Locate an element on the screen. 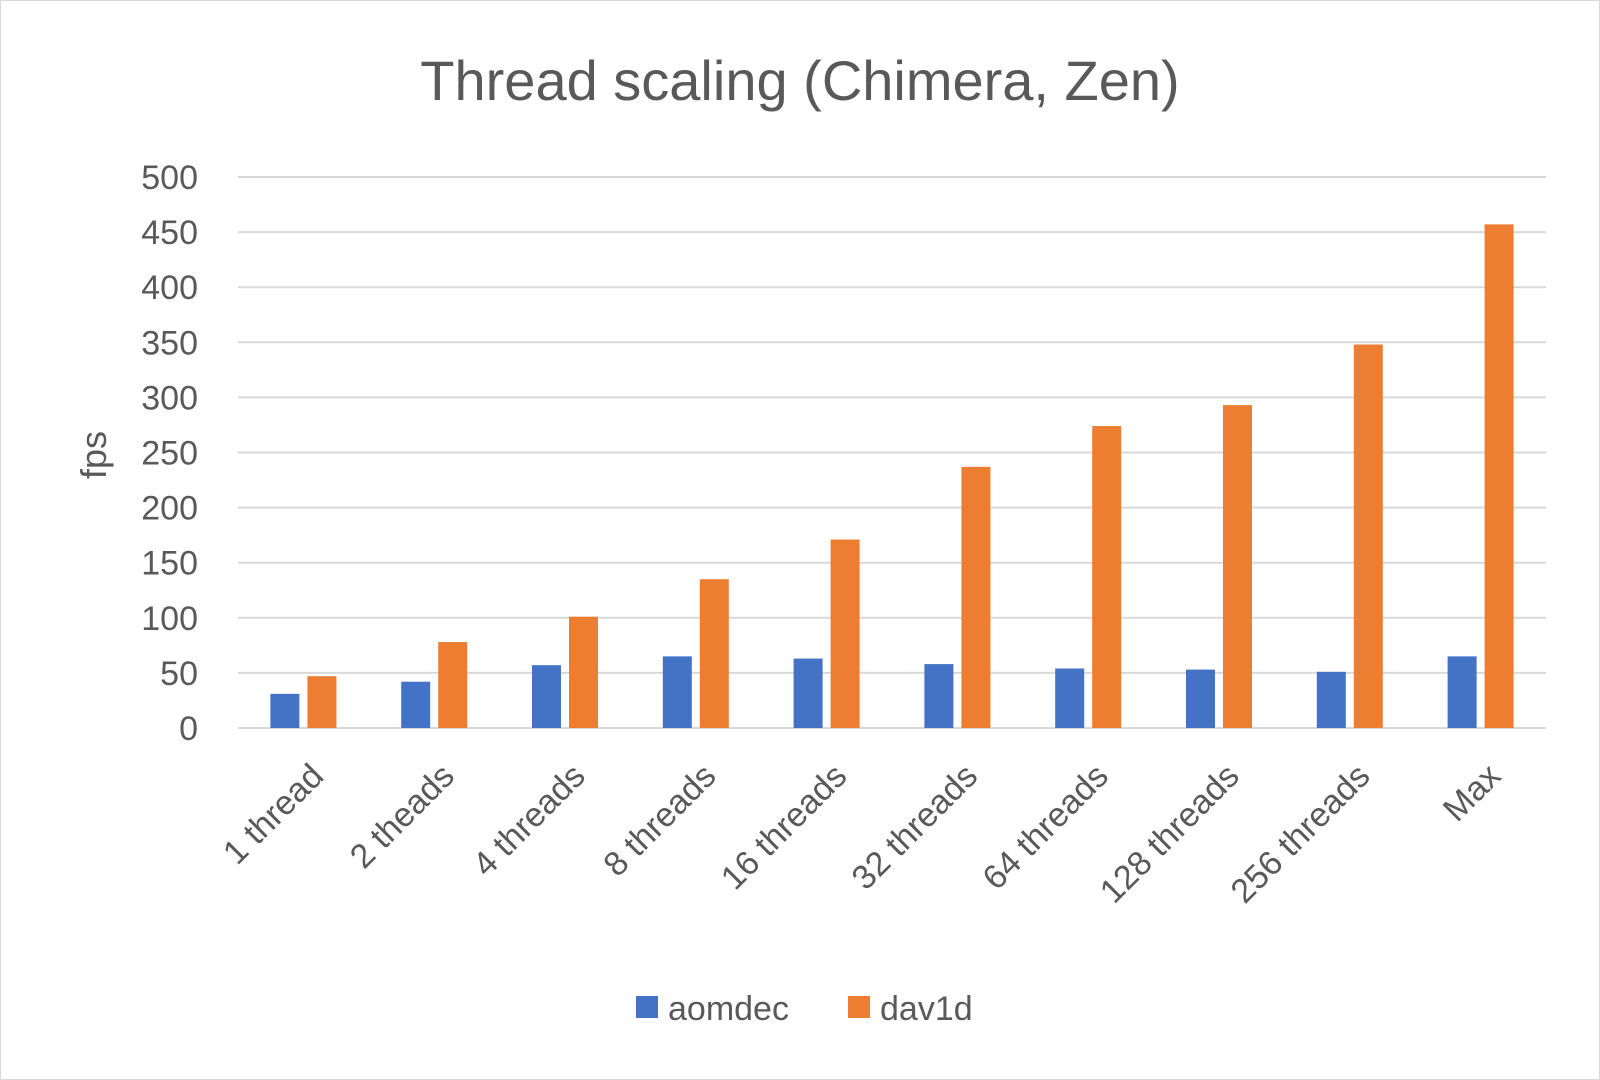  x-tick-label: 16 threads is located at coordinates (784, 827).